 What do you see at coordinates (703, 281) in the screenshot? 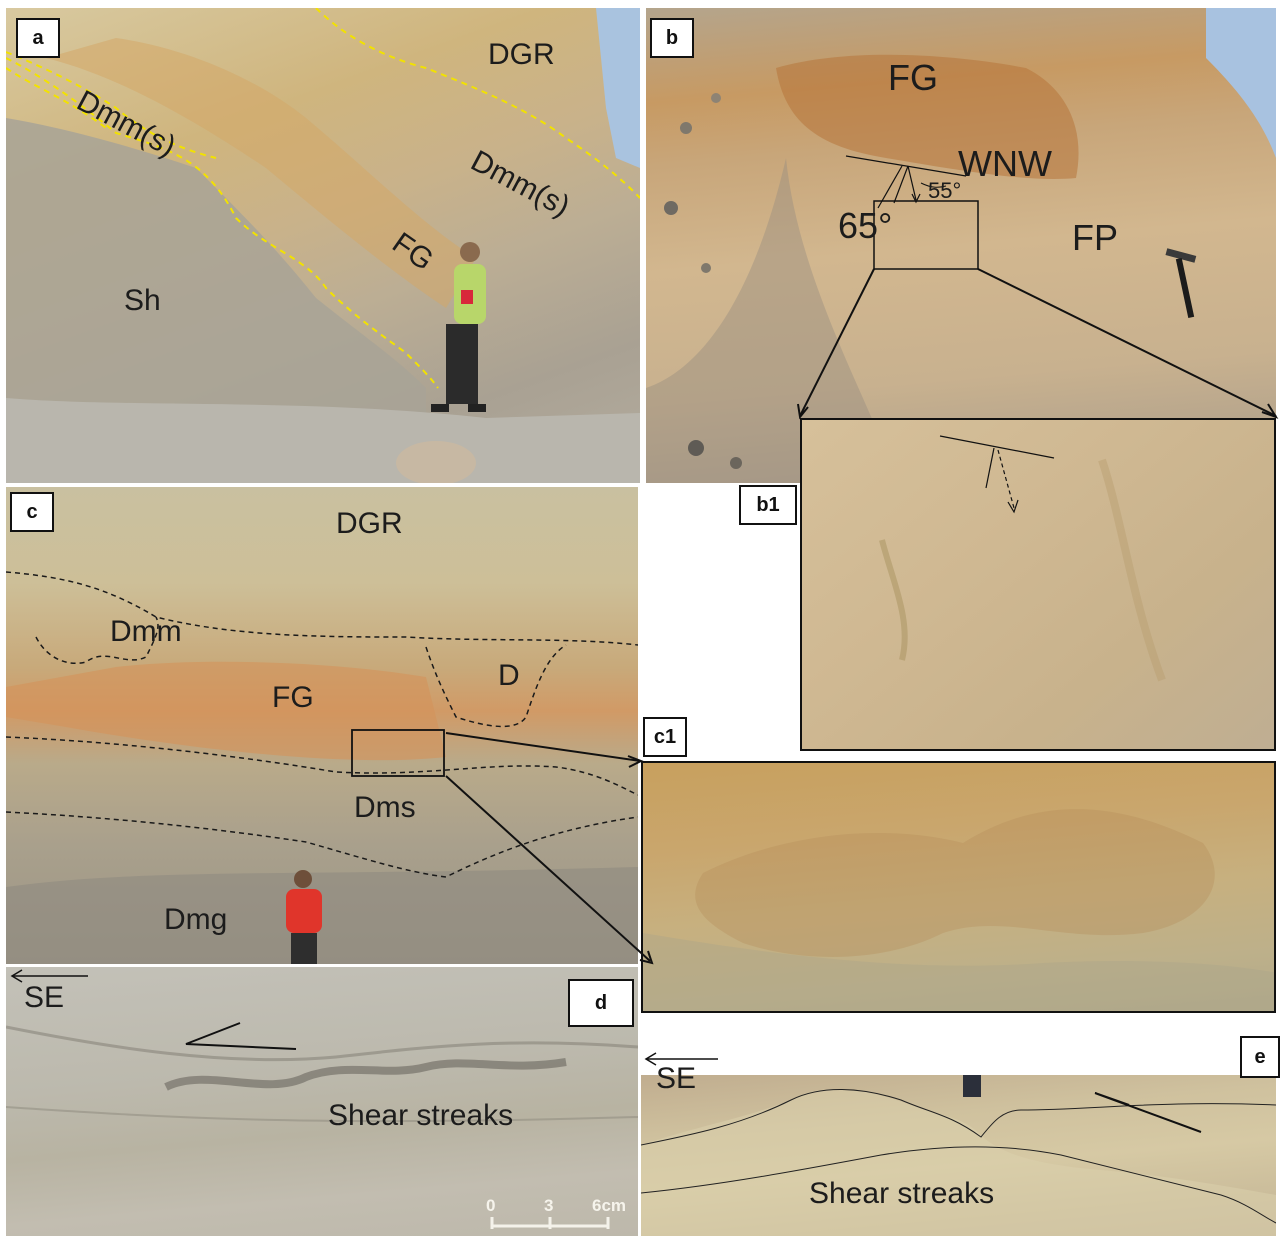
I see `clasts` at bounding box center [703, 281].